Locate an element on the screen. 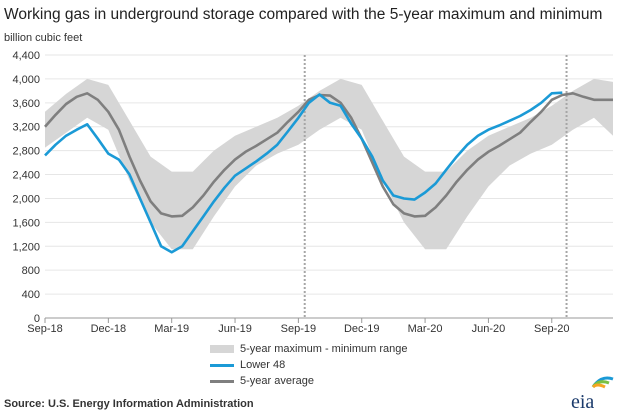 The height and width of the screenshot is (415, 623). y-tick-label: 1,200 is located at coordinates (26, 247).